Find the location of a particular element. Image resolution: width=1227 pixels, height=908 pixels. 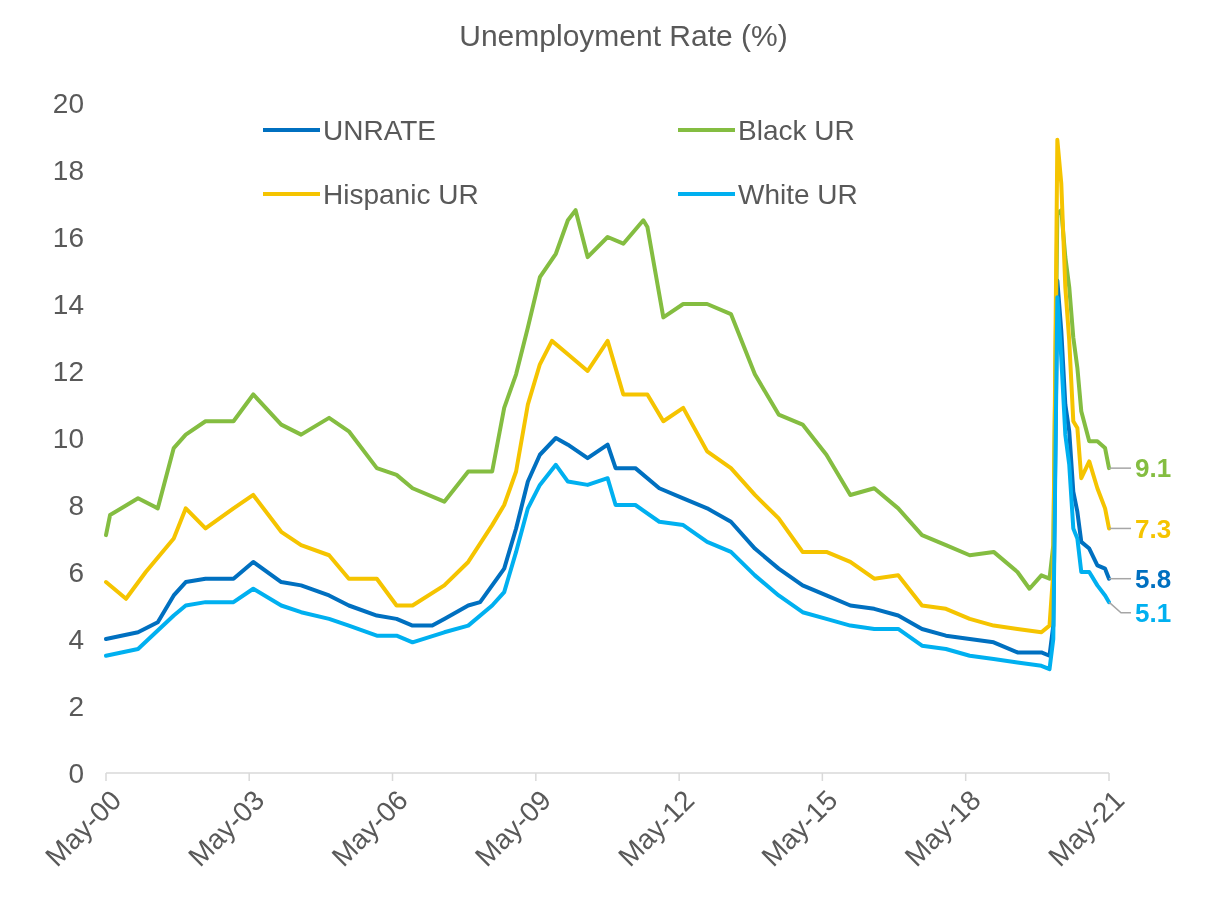

y-tick-label: 14 is located at coordinates (68, 304).